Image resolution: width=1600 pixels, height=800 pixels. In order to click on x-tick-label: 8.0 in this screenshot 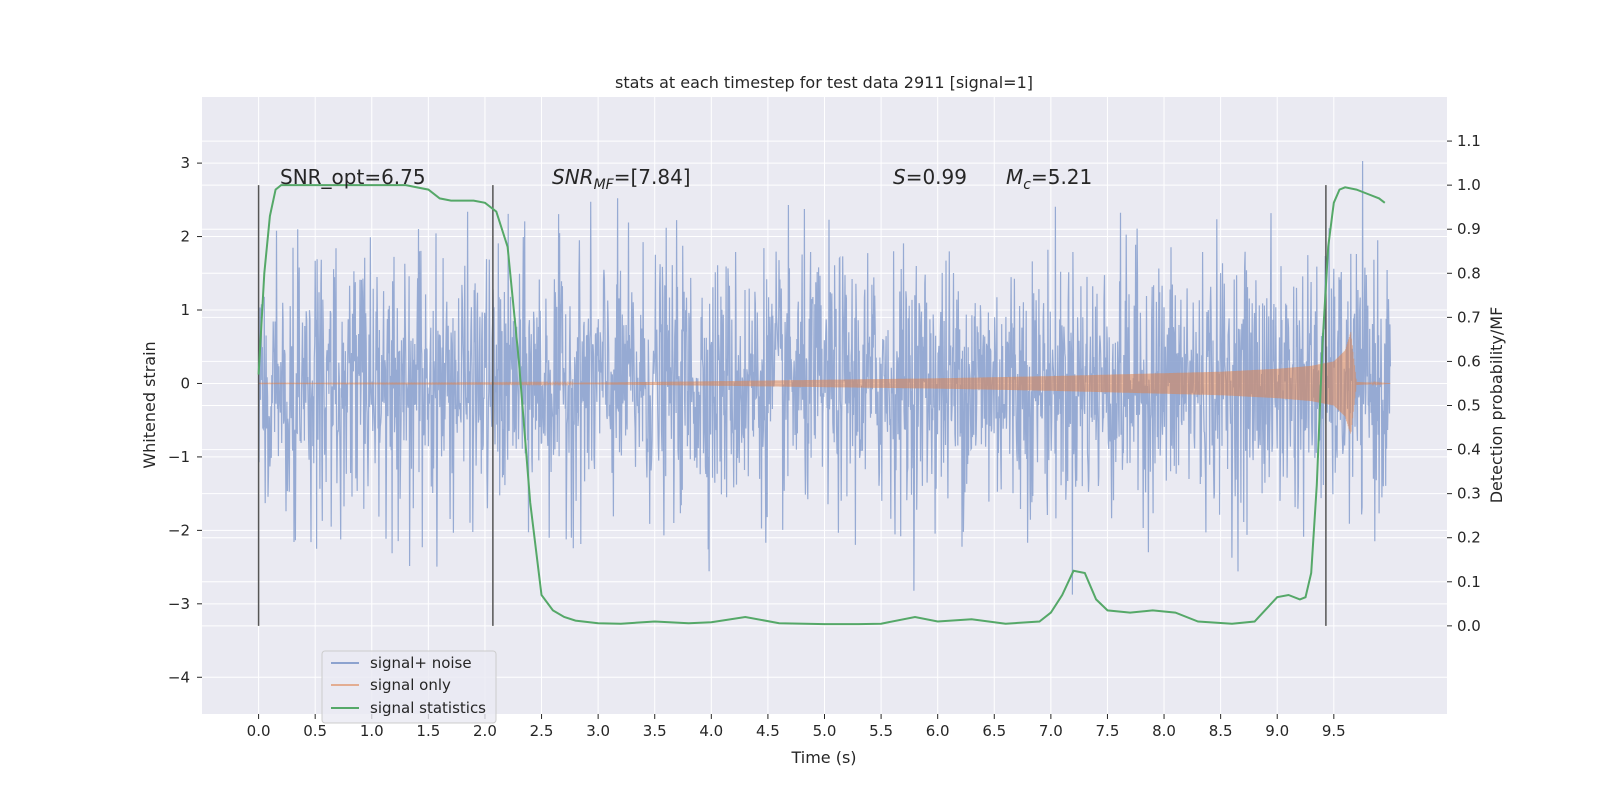, I will do `click(1164, 731)`.